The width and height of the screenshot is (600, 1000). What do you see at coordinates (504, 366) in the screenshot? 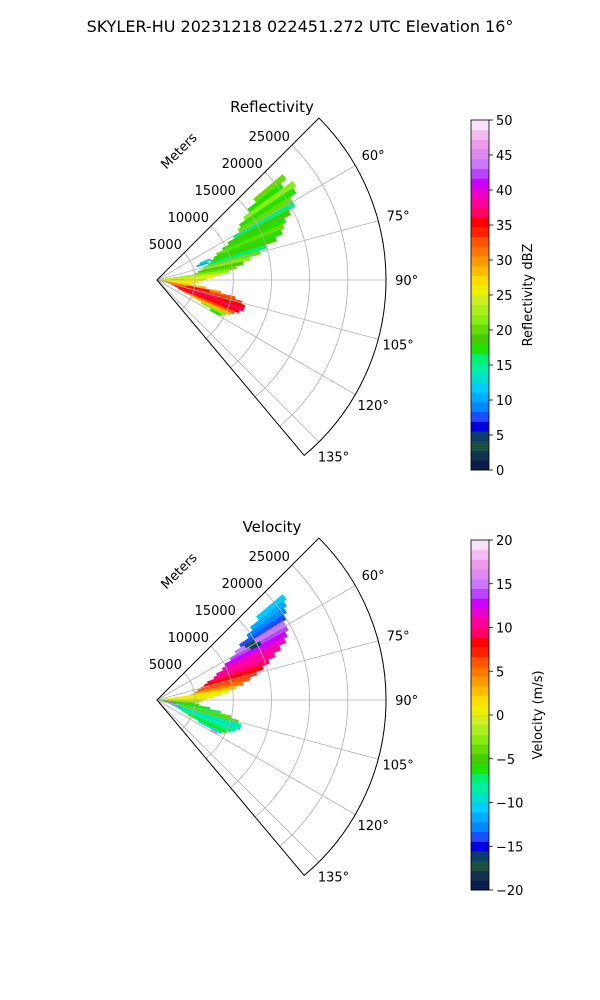
I see `colorbar-tick-label: 15` at bounding box center [504, 366].